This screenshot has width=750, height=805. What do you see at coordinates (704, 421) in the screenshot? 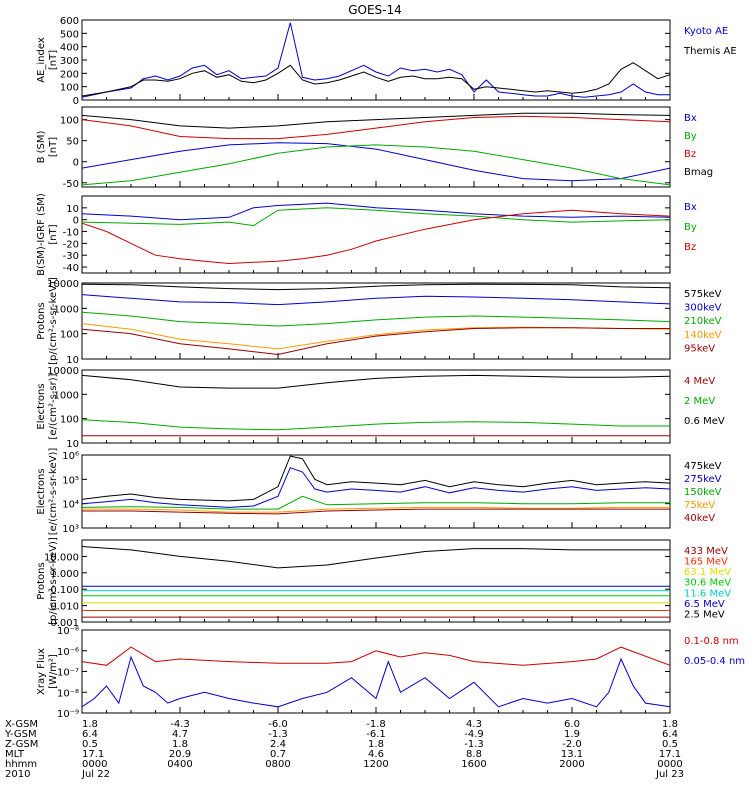
I see `legend-entry: 0.6 MeV` at bounding box center [704, 421].